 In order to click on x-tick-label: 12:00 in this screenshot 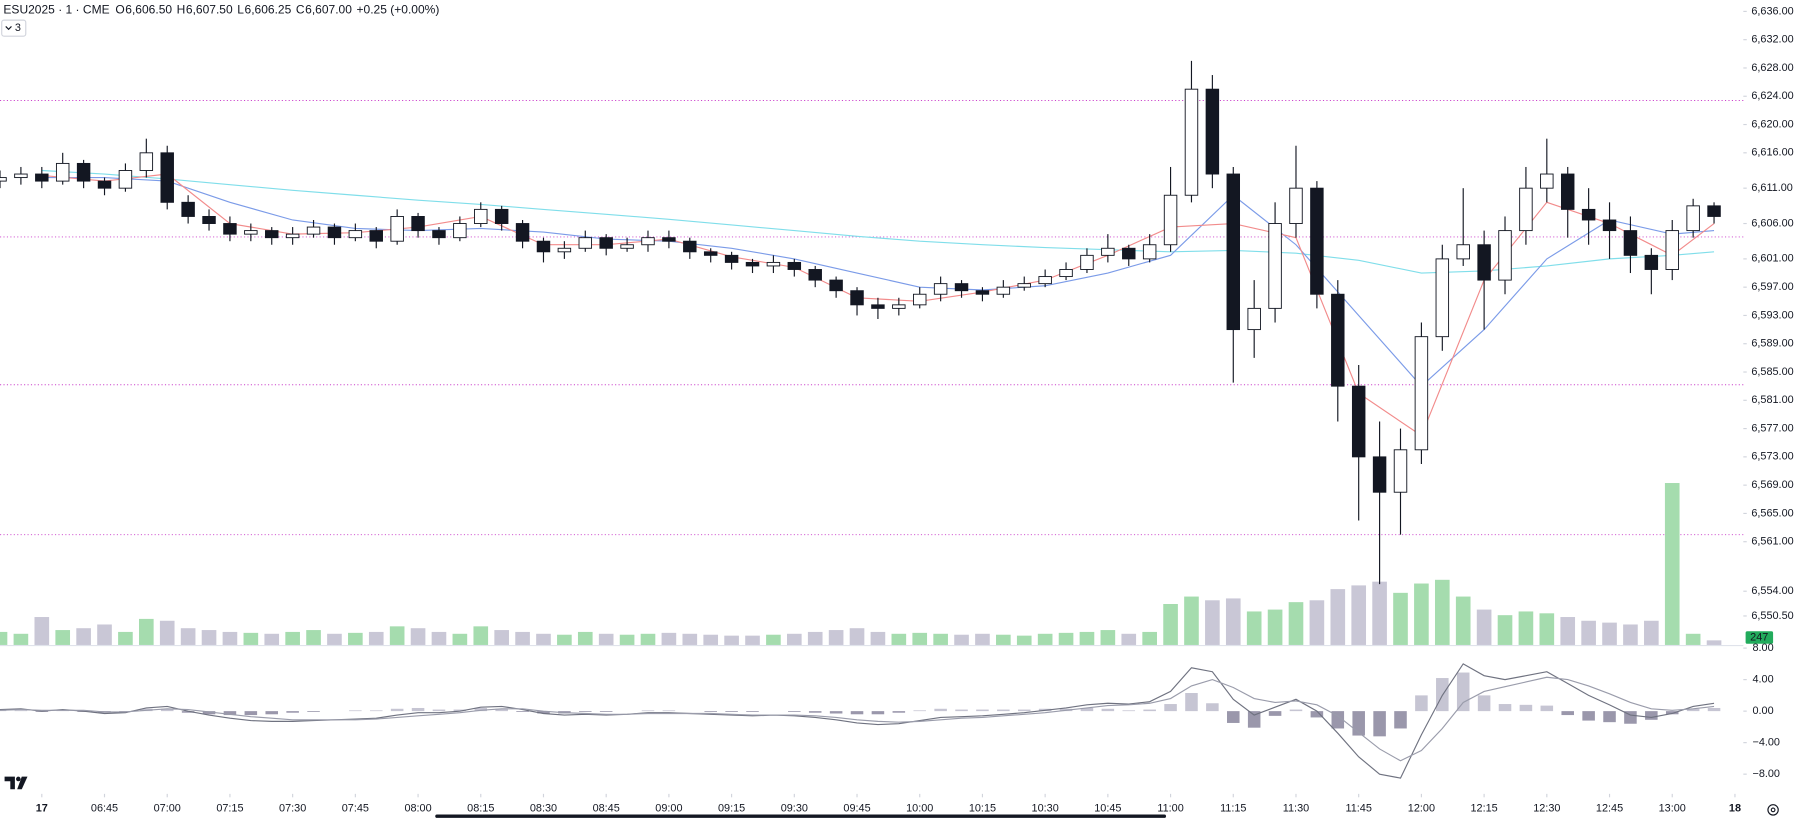, I will do `click(1421, 809)`.